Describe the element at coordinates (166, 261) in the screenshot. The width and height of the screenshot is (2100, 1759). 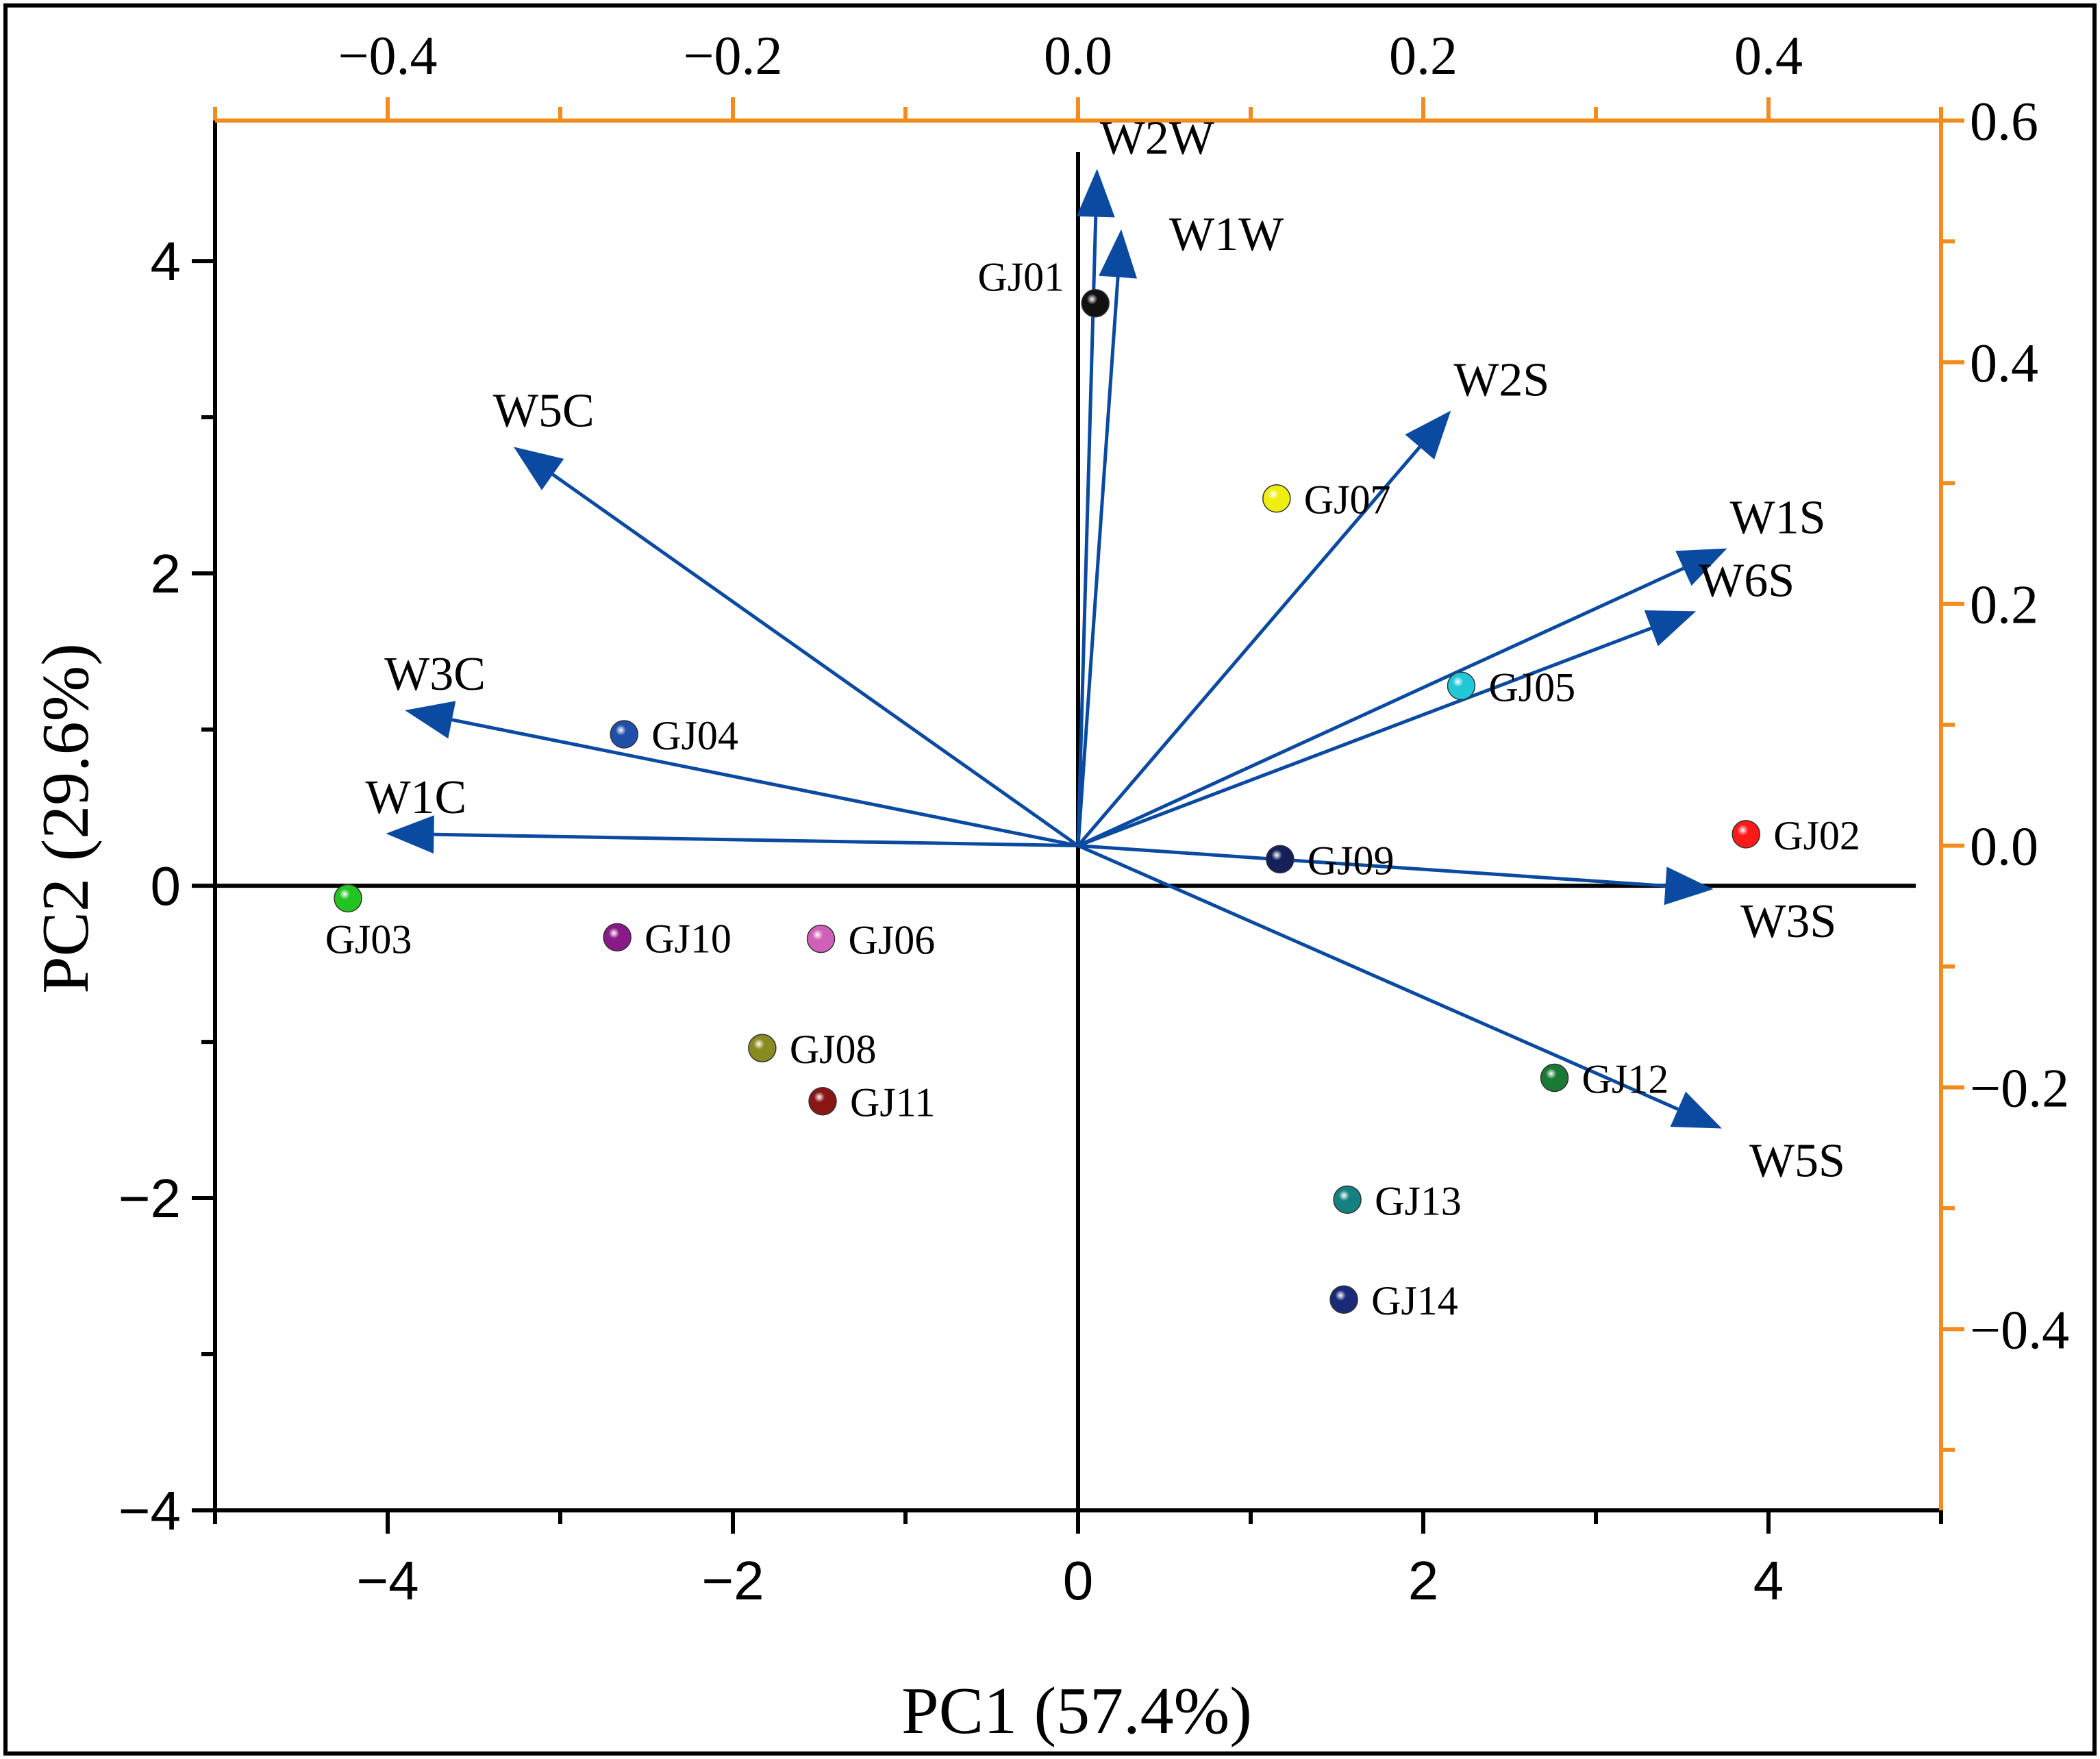
I see `y-tick-label: 4` at that location.